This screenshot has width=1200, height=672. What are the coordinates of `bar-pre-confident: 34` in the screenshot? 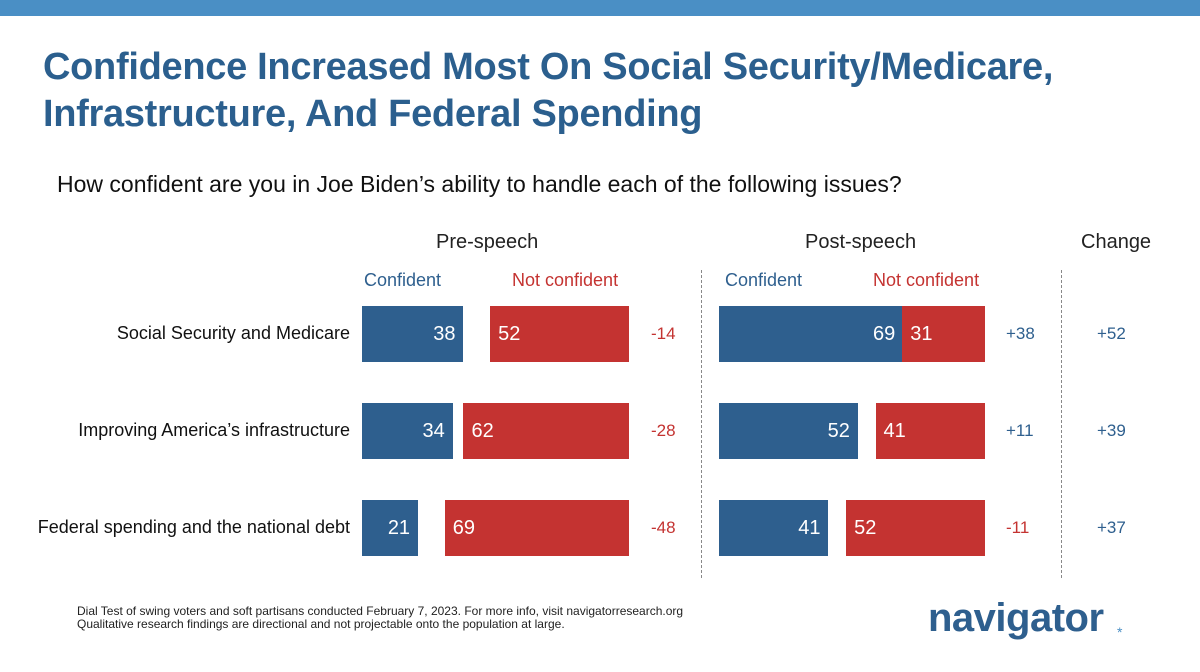 It's located at (407, 431).